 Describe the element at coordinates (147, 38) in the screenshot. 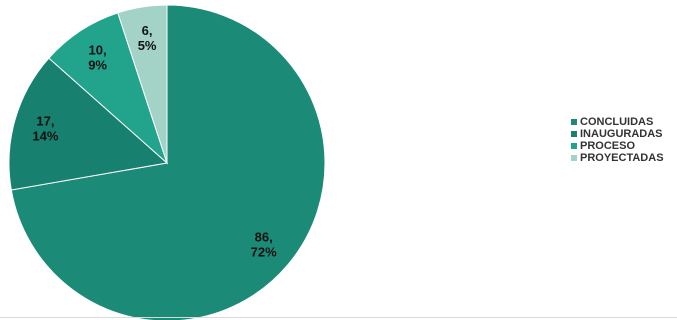

I see `data-label-proyectadas: 6, 5%` at that location.